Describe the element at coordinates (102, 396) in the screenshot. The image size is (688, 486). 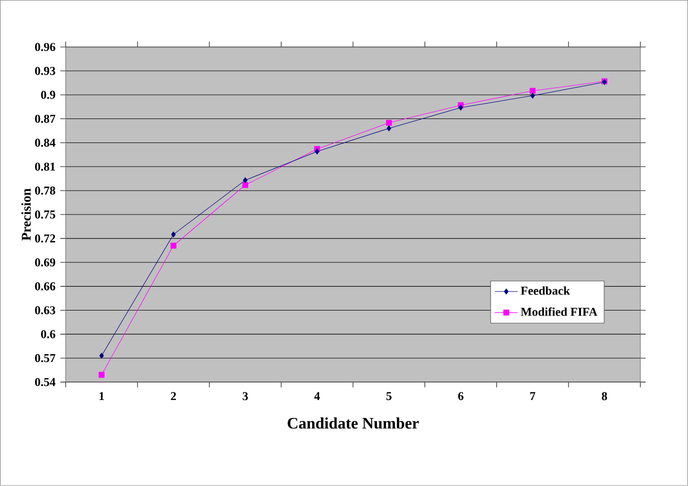
I see `x-tick-label: 1` at that location.